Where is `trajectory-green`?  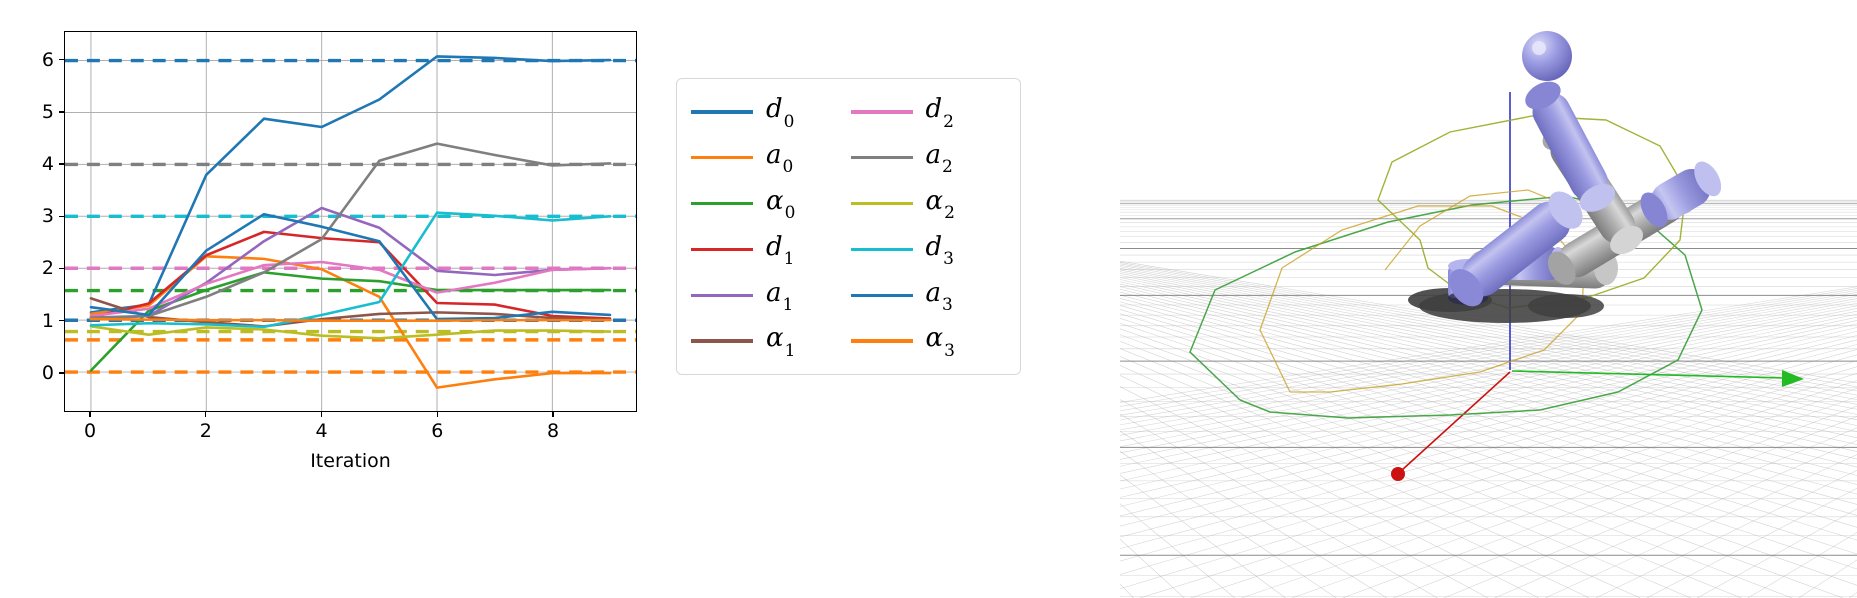 trajectory-green is located at coordinates (1446, 307).